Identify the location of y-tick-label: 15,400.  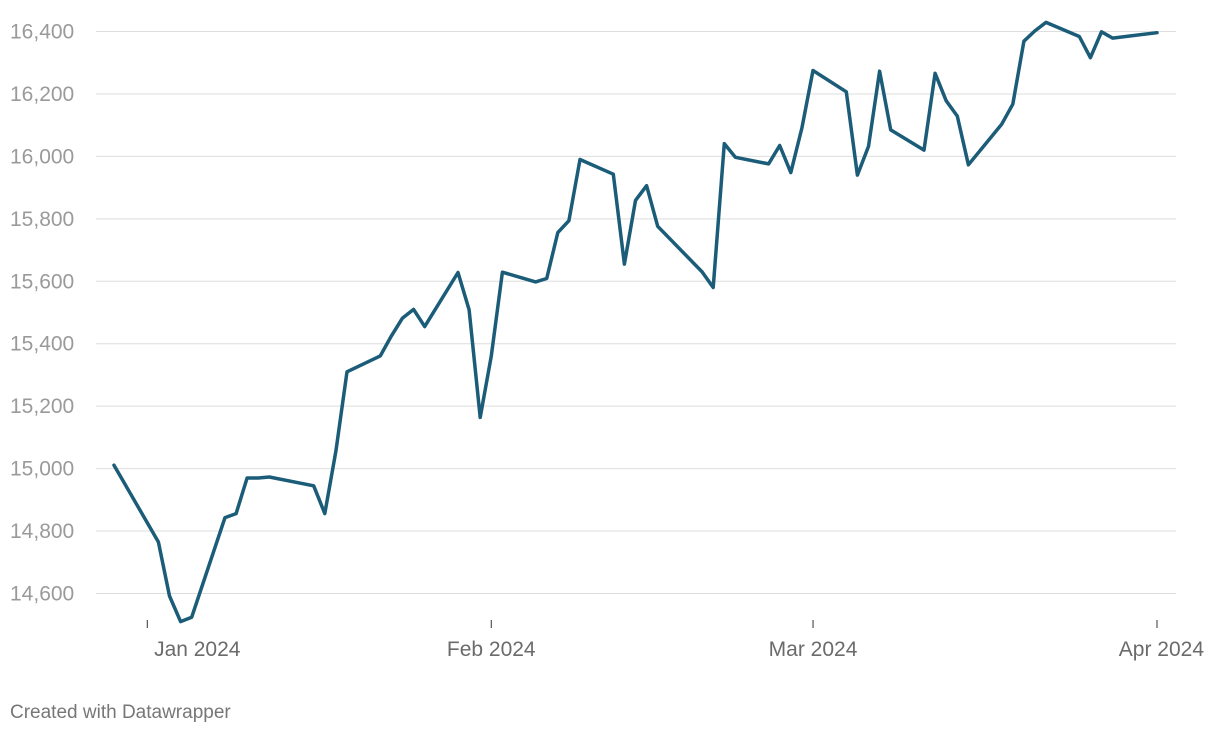
(42, 344).